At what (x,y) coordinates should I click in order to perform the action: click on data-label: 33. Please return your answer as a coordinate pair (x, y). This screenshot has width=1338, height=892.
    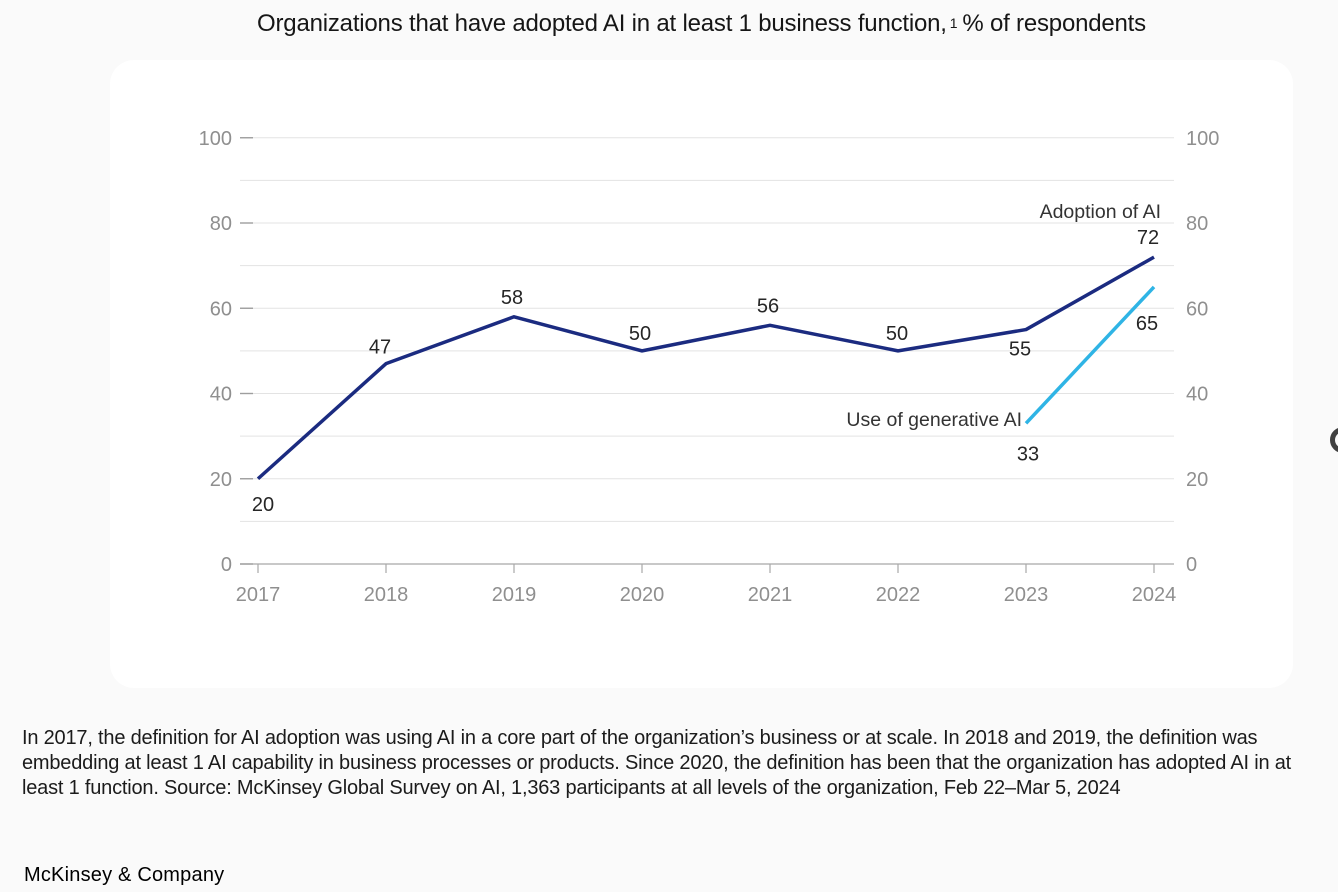
    Looking at the image, I should click on (1028, 454).